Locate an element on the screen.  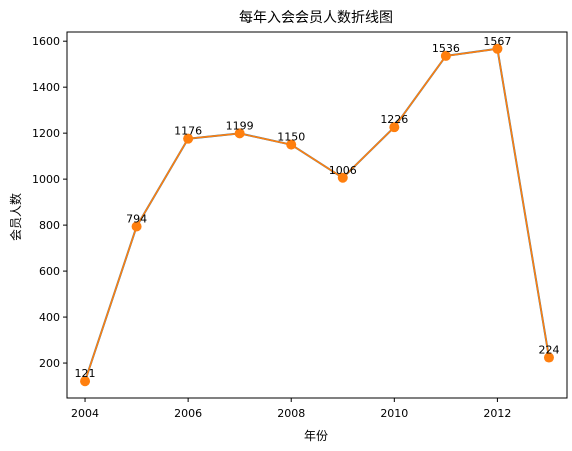
x-axis-label: 年份 is located at coordinates (316, 436).